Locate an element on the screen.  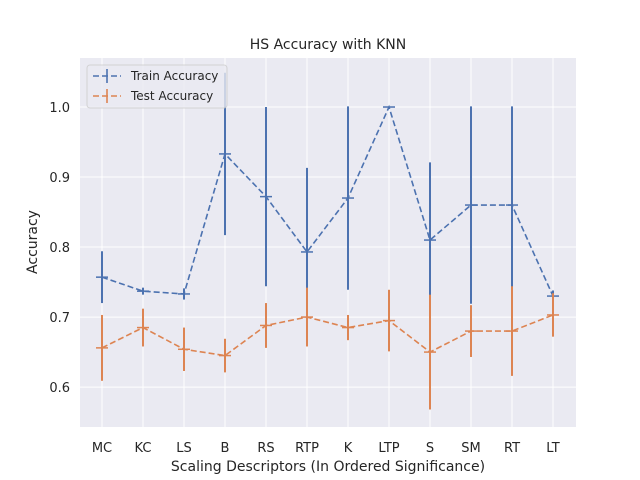
x-tick-label: RTP is located at coordinates (307, 448).